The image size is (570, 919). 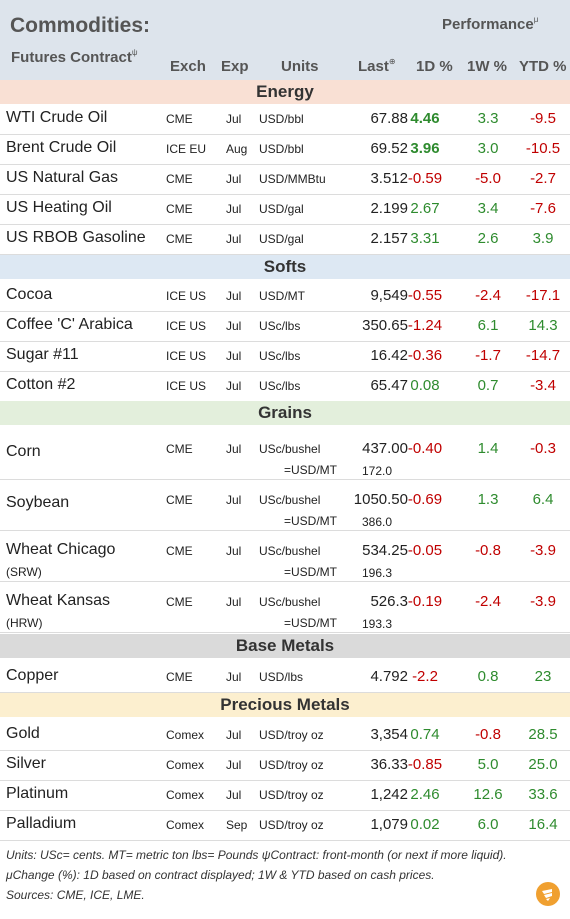 I want to click on change-1d-cell: 0.02, so click(x=425, y=824).